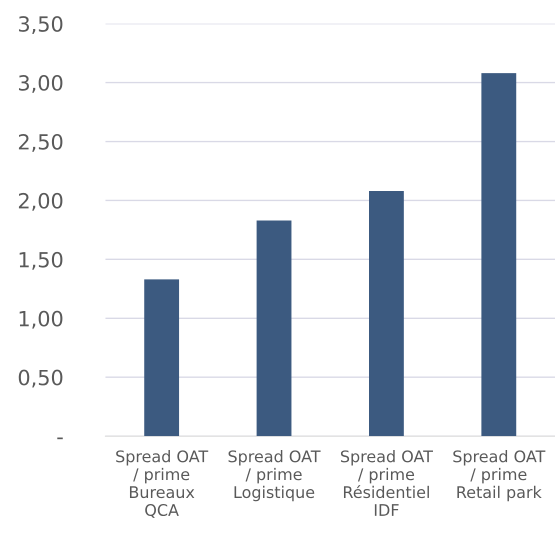 The image size is (555, 550). What do you see at coordinates (60, 439) in the screenshot?
I see `y-tick-label: -` at bounding box center [60, 439].